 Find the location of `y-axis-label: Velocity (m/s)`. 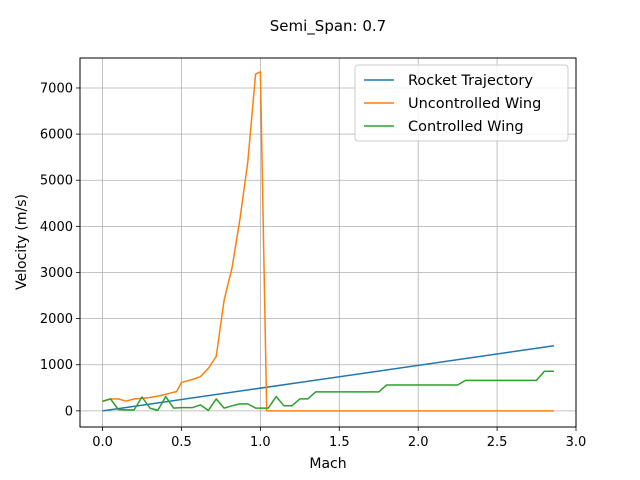

y-axis-label: Velocity (m/s) is located at coordinates (22, 242).